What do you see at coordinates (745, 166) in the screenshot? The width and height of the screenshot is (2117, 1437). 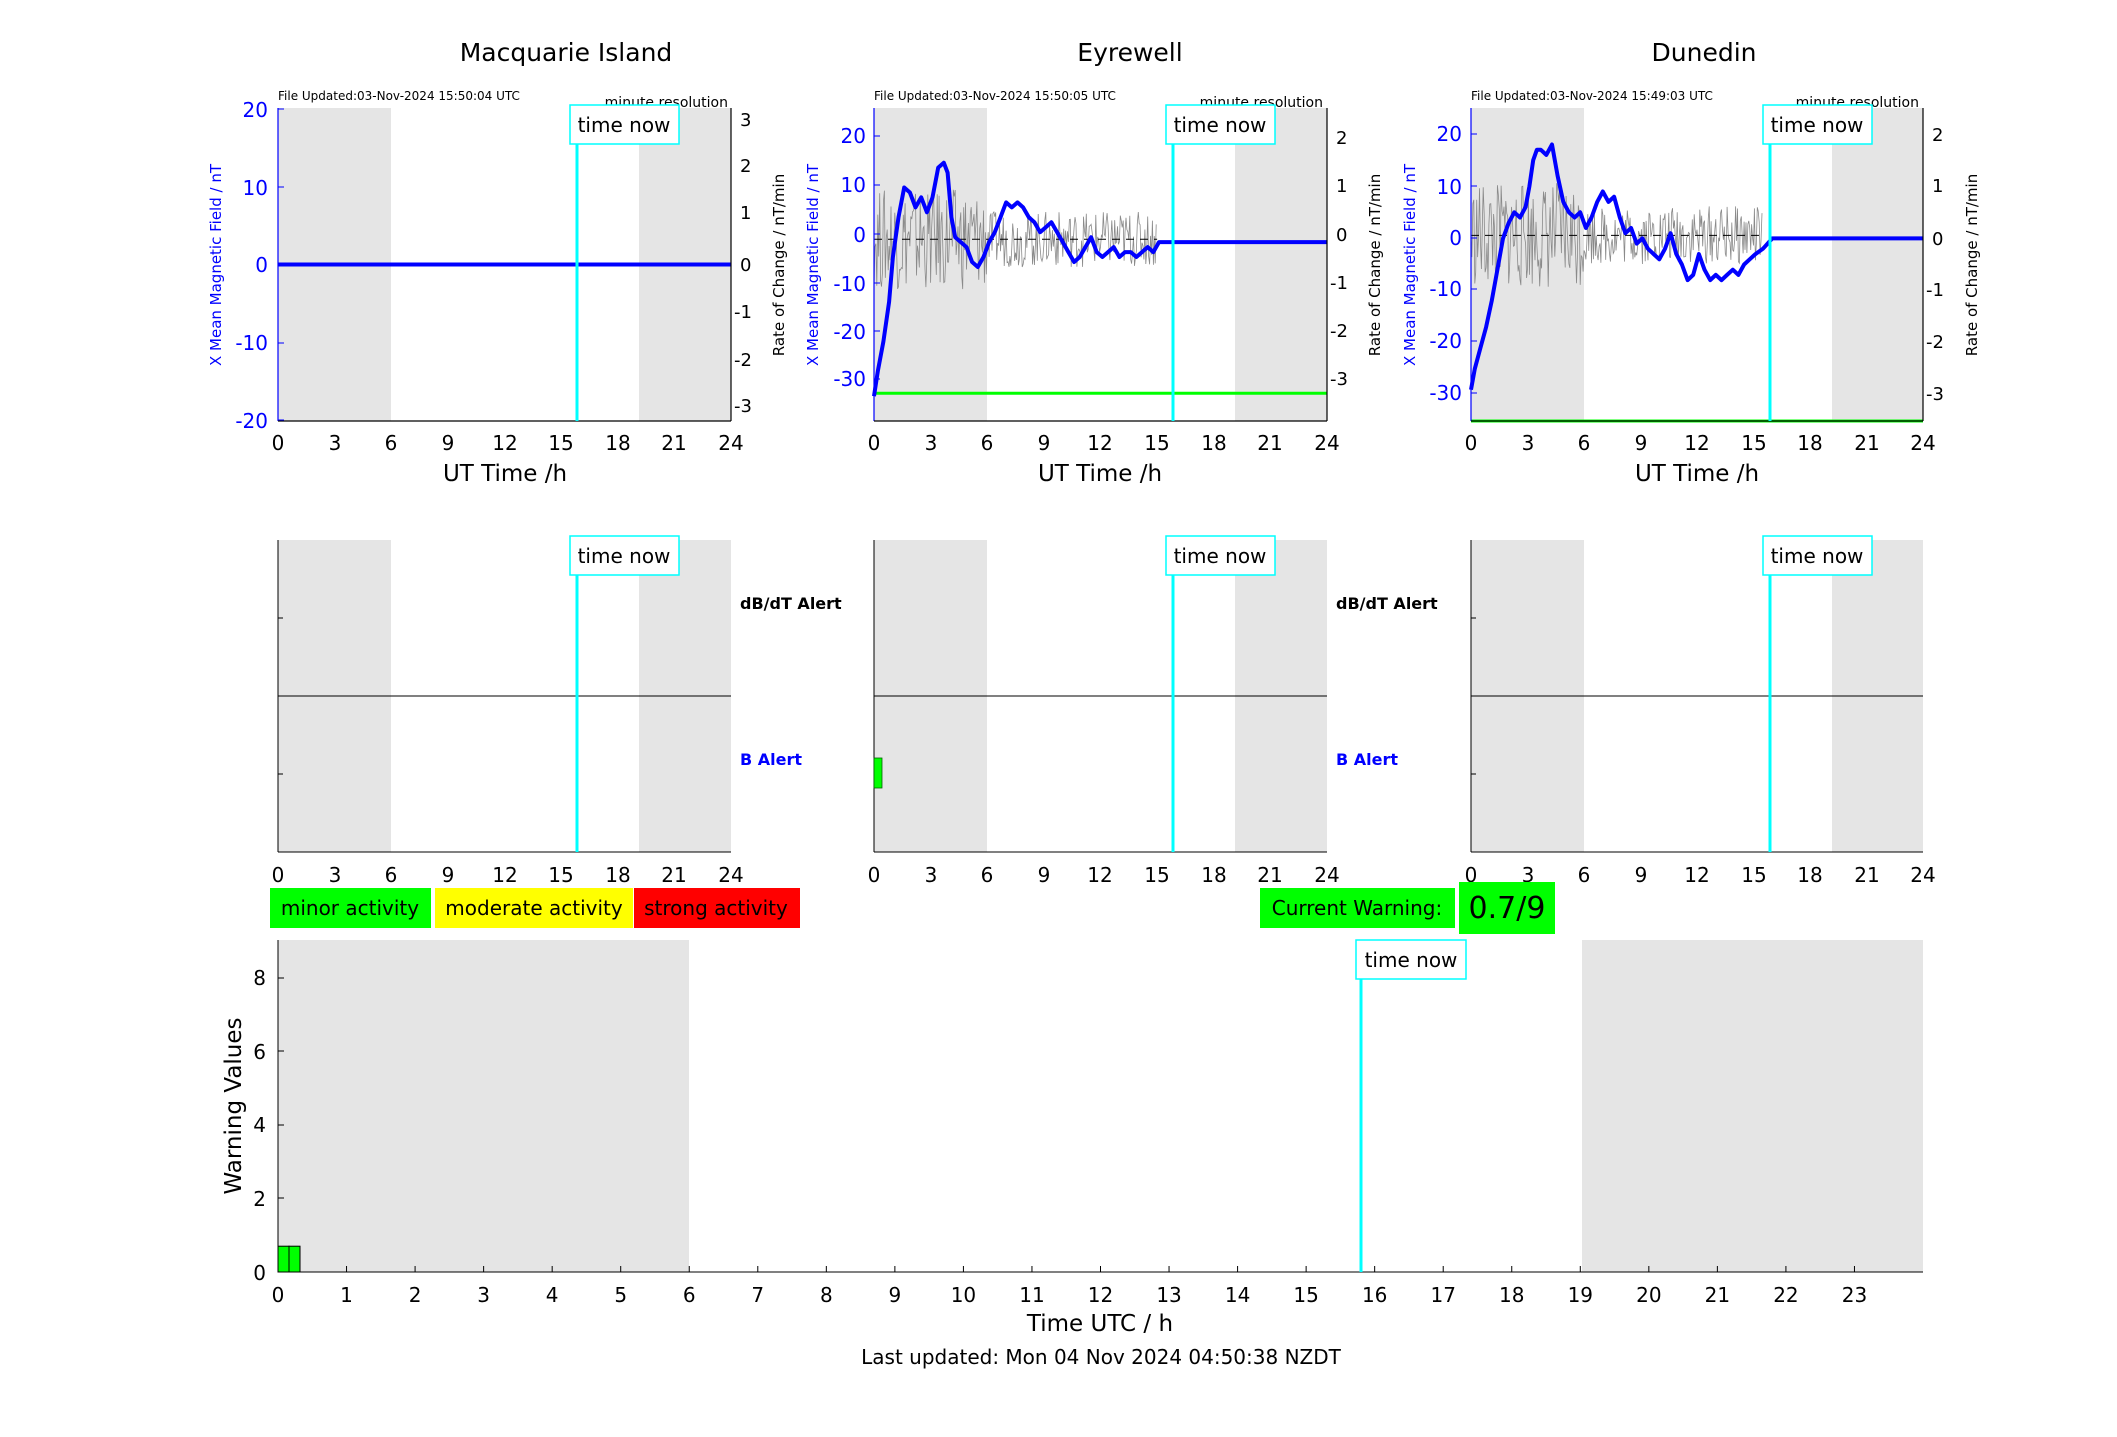 I see `right-tick-label: 2` at bounding box center [745, 166].